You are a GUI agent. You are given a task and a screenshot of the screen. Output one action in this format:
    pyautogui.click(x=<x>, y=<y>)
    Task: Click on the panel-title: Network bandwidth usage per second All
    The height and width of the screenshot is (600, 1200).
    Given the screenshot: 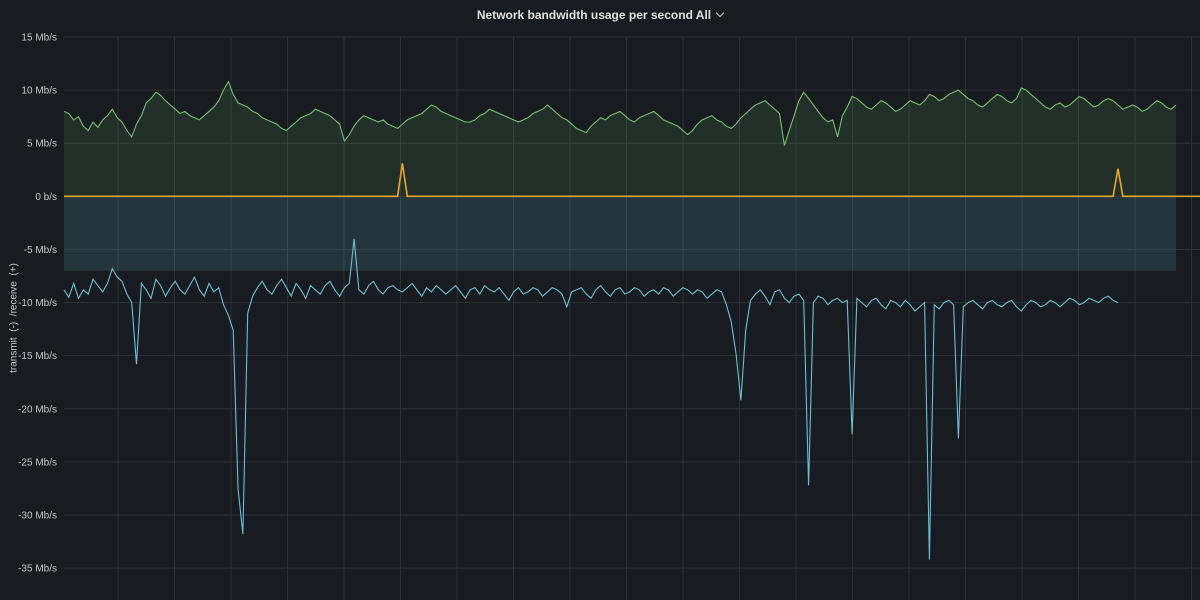 What is the action you would take?
    pyautogui.click(x=594, y=15)
    